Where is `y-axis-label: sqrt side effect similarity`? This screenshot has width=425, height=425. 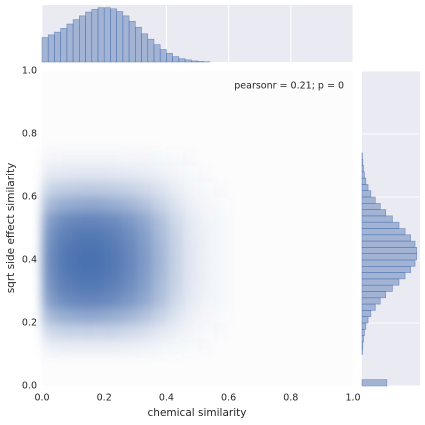 y-axis-label: sqrt side effect similarity is located at coordinates (11, 228).